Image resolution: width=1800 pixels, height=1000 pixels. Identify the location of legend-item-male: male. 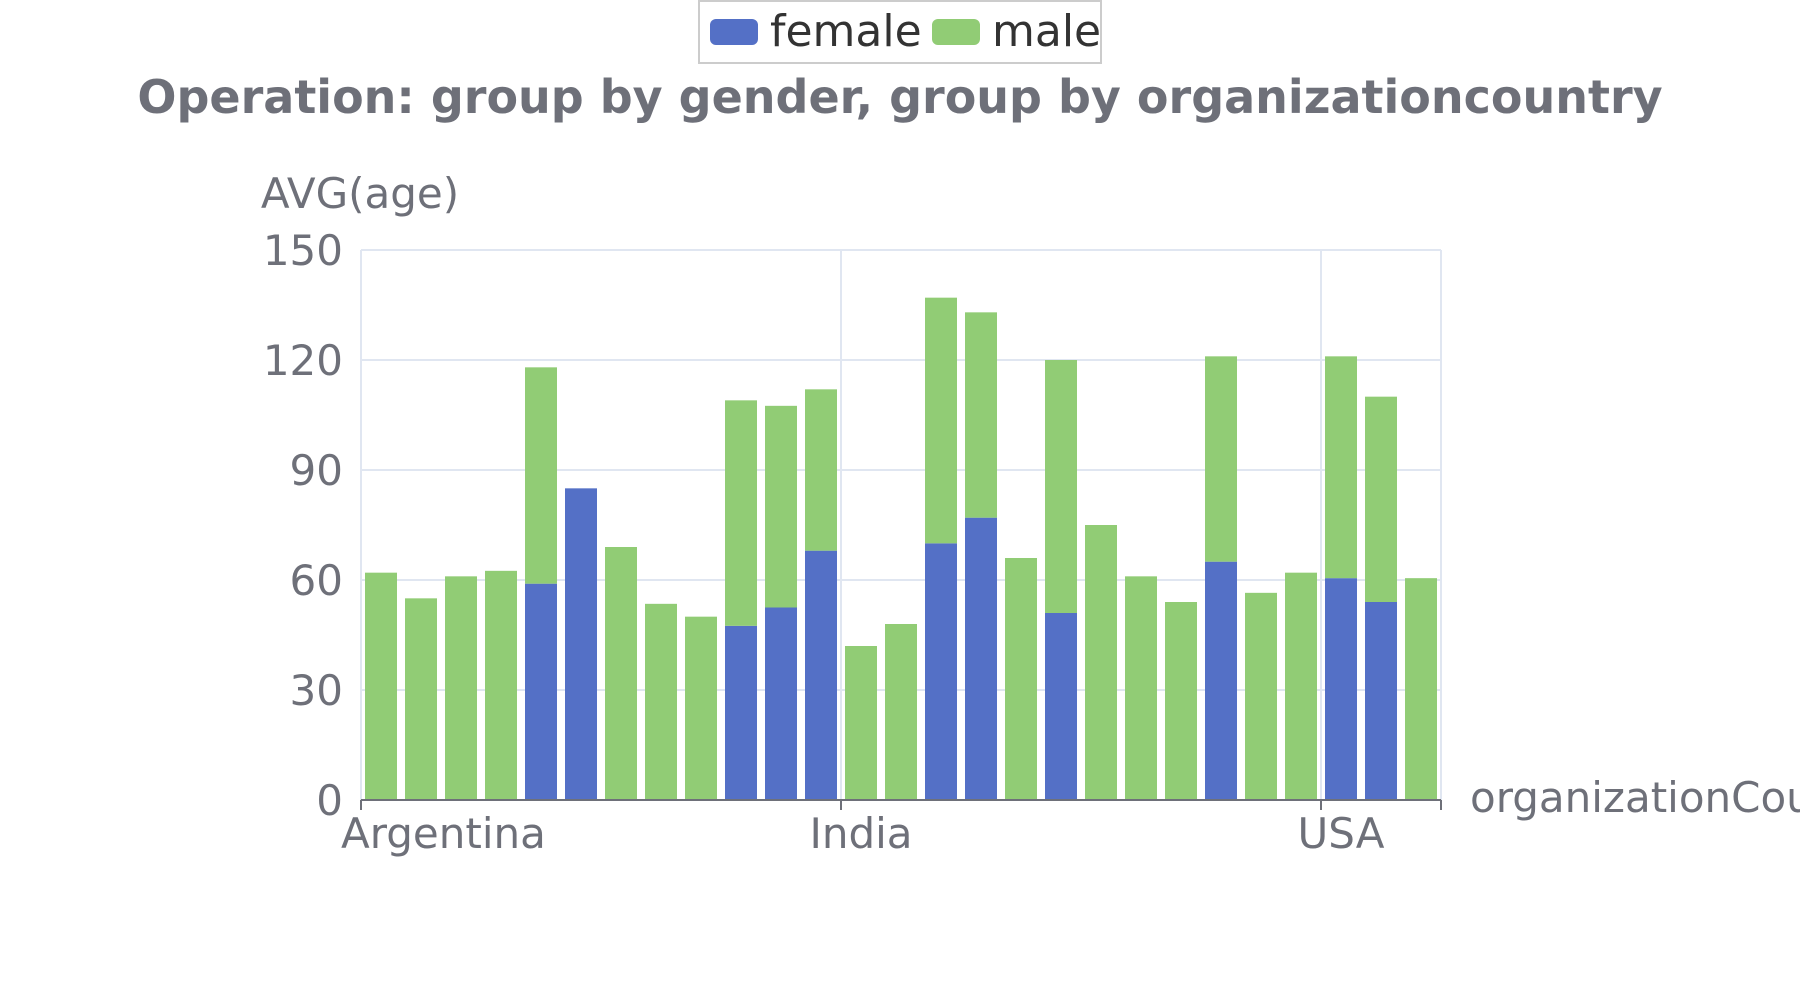
(1016, 32).